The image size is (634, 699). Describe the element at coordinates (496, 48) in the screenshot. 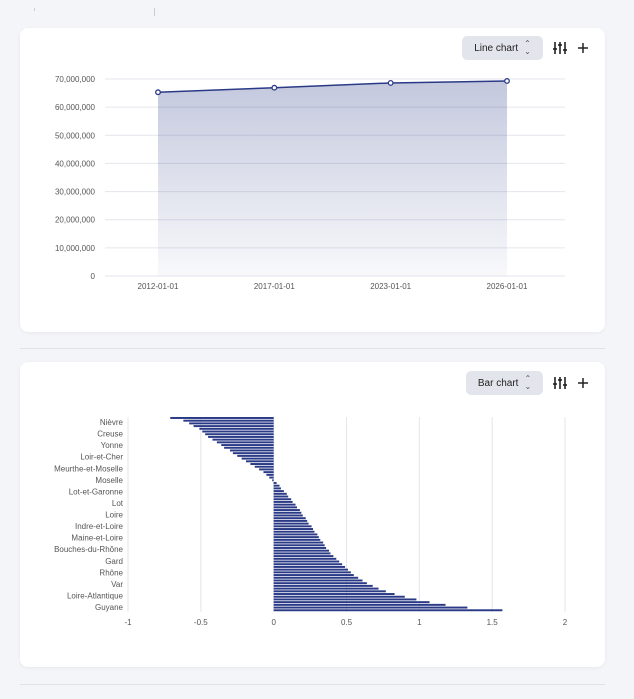

I see `chart-type-label: Line chart` at that location.